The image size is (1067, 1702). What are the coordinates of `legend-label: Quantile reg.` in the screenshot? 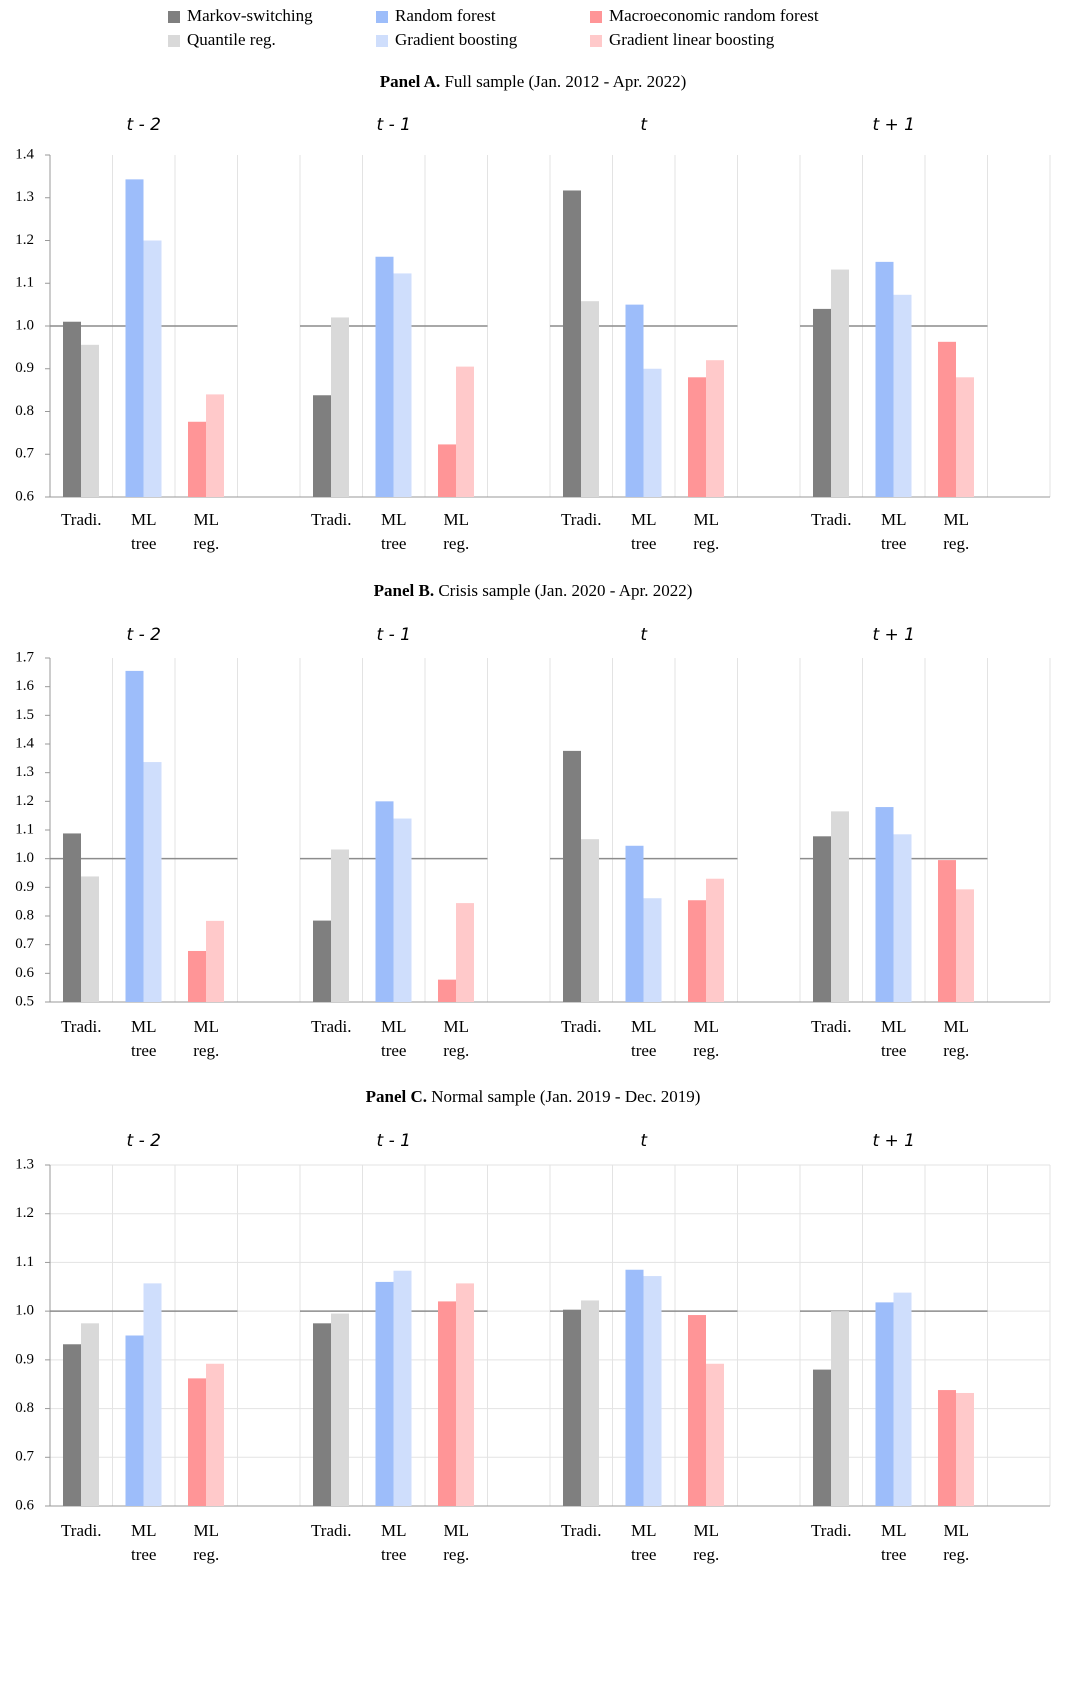 It's located at (231, 39).